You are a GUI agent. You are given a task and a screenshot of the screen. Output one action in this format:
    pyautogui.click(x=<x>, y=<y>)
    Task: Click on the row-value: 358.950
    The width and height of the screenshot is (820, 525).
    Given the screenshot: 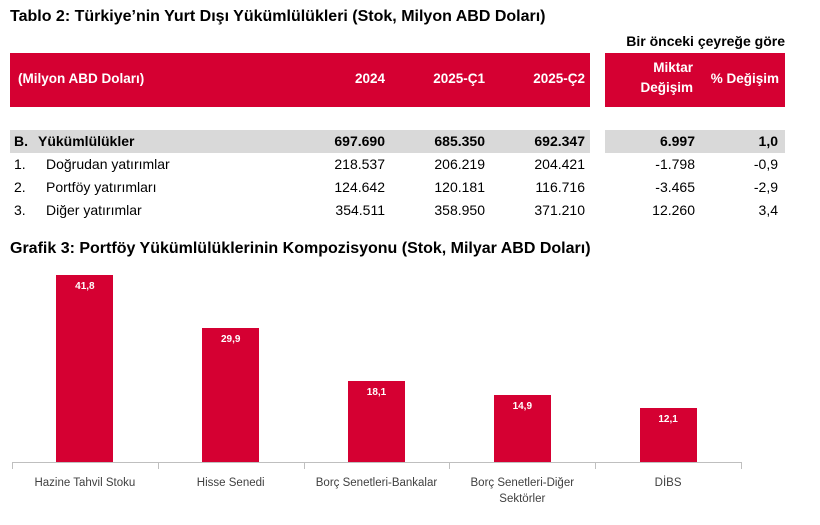 What is the action you would take?
    pyautogui.click(x=459, y=210)
    